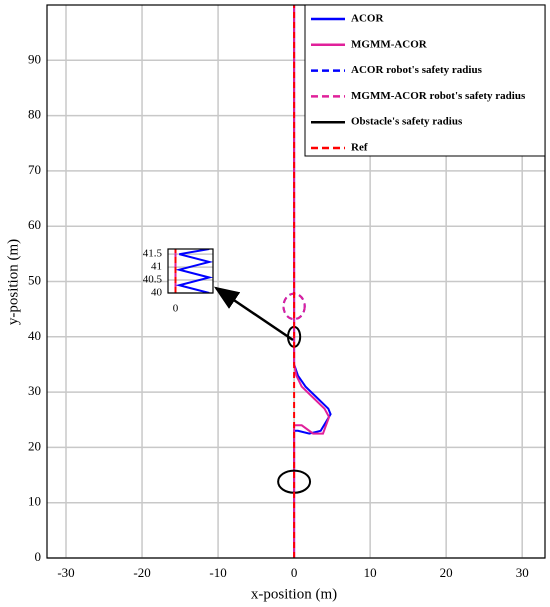 This screenshot has width=550, height=607. I want to click on plot-frame, so click(190, 271).